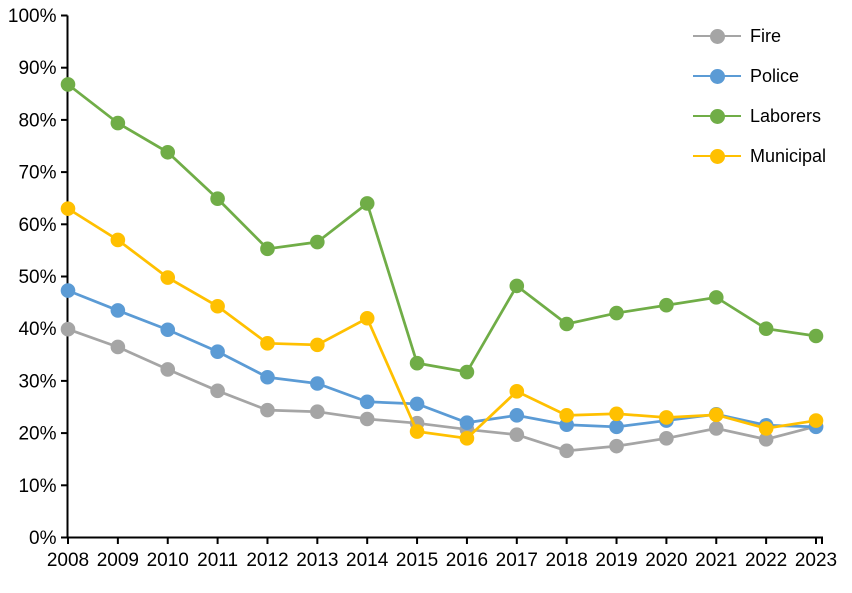 The height and width of the screenshot is (593, 852). I want to click on legend-item-fire: Fire, so click(759, 36).